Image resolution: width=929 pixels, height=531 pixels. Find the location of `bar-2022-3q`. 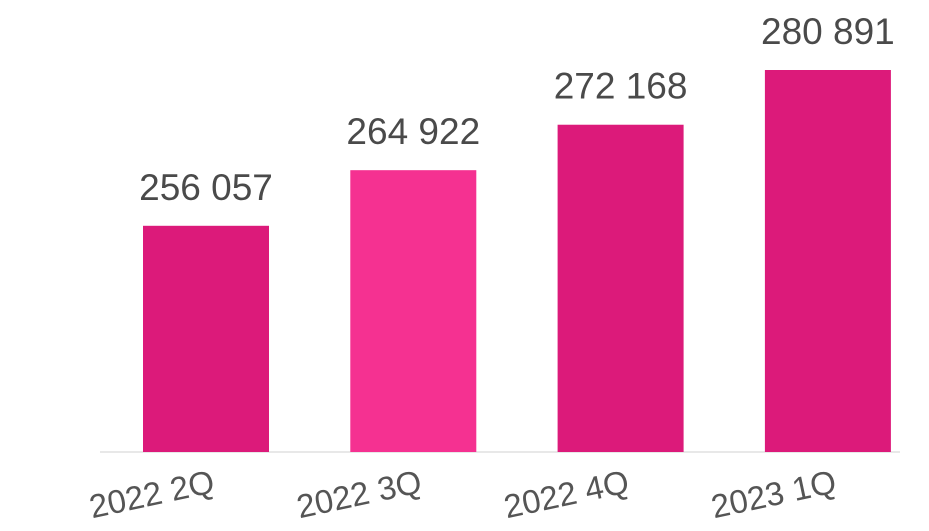

bar-2022-3q is located at coordinates (413, 311).